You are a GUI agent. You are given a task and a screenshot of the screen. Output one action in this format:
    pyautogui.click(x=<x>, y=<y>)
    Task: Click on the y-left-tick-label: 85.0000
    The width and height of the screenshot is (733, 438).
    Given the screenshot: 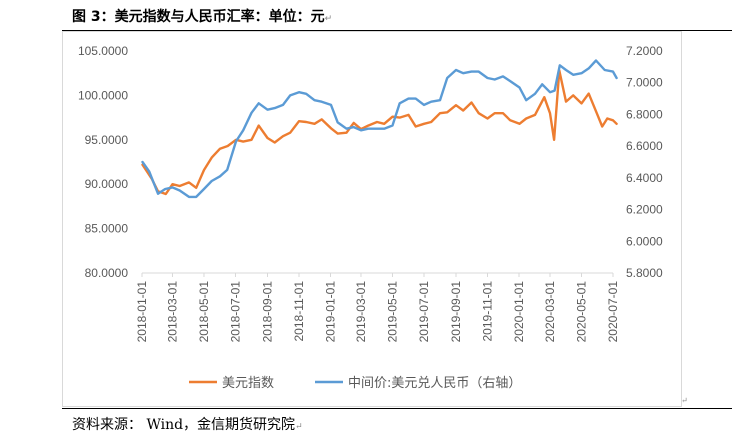 What is the action you would take?
    pyautogui.click(x=107, y=229)
    